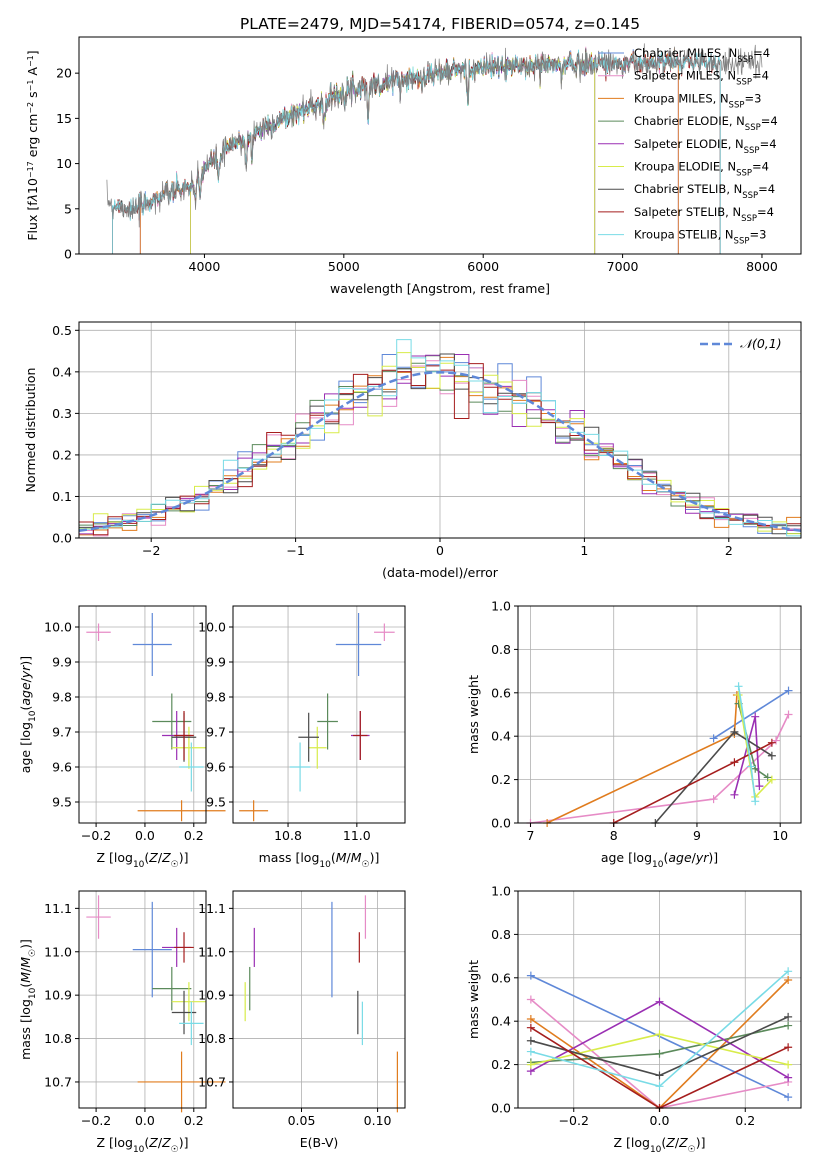 The height and width of the screenshot is (1170, 819). Describe the element at coordinates (440, 288) in the screenshot. I see `x-axis-label: wavelength [Angstrom, rest frame]` at that location.